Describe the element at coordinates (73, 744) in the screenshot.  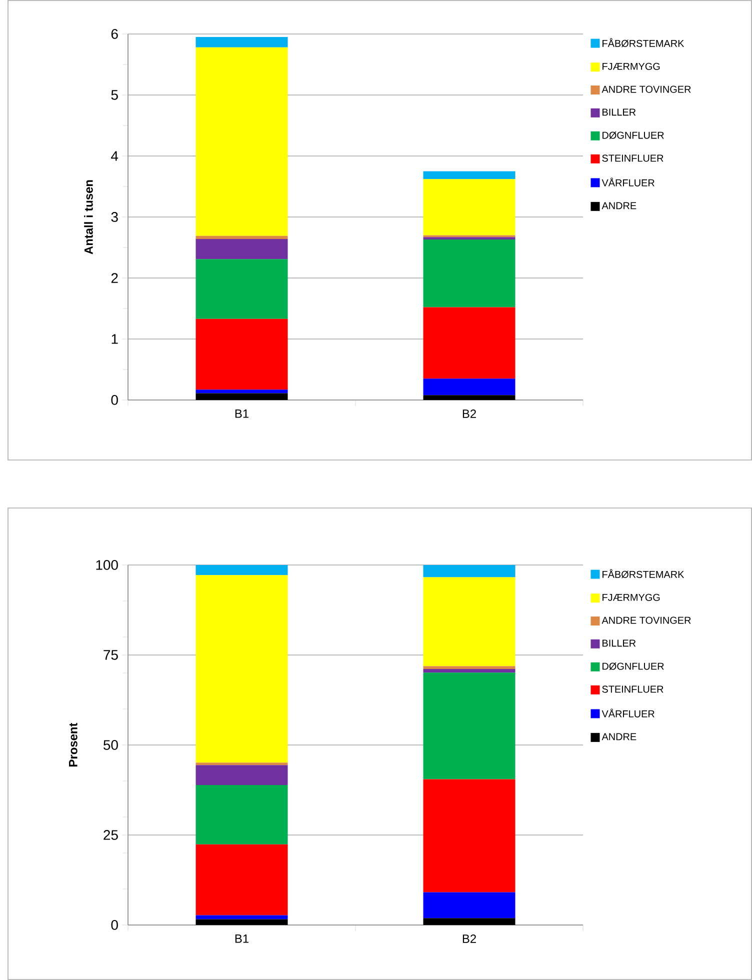
I see `y-axis-title: Prosent` at that location.